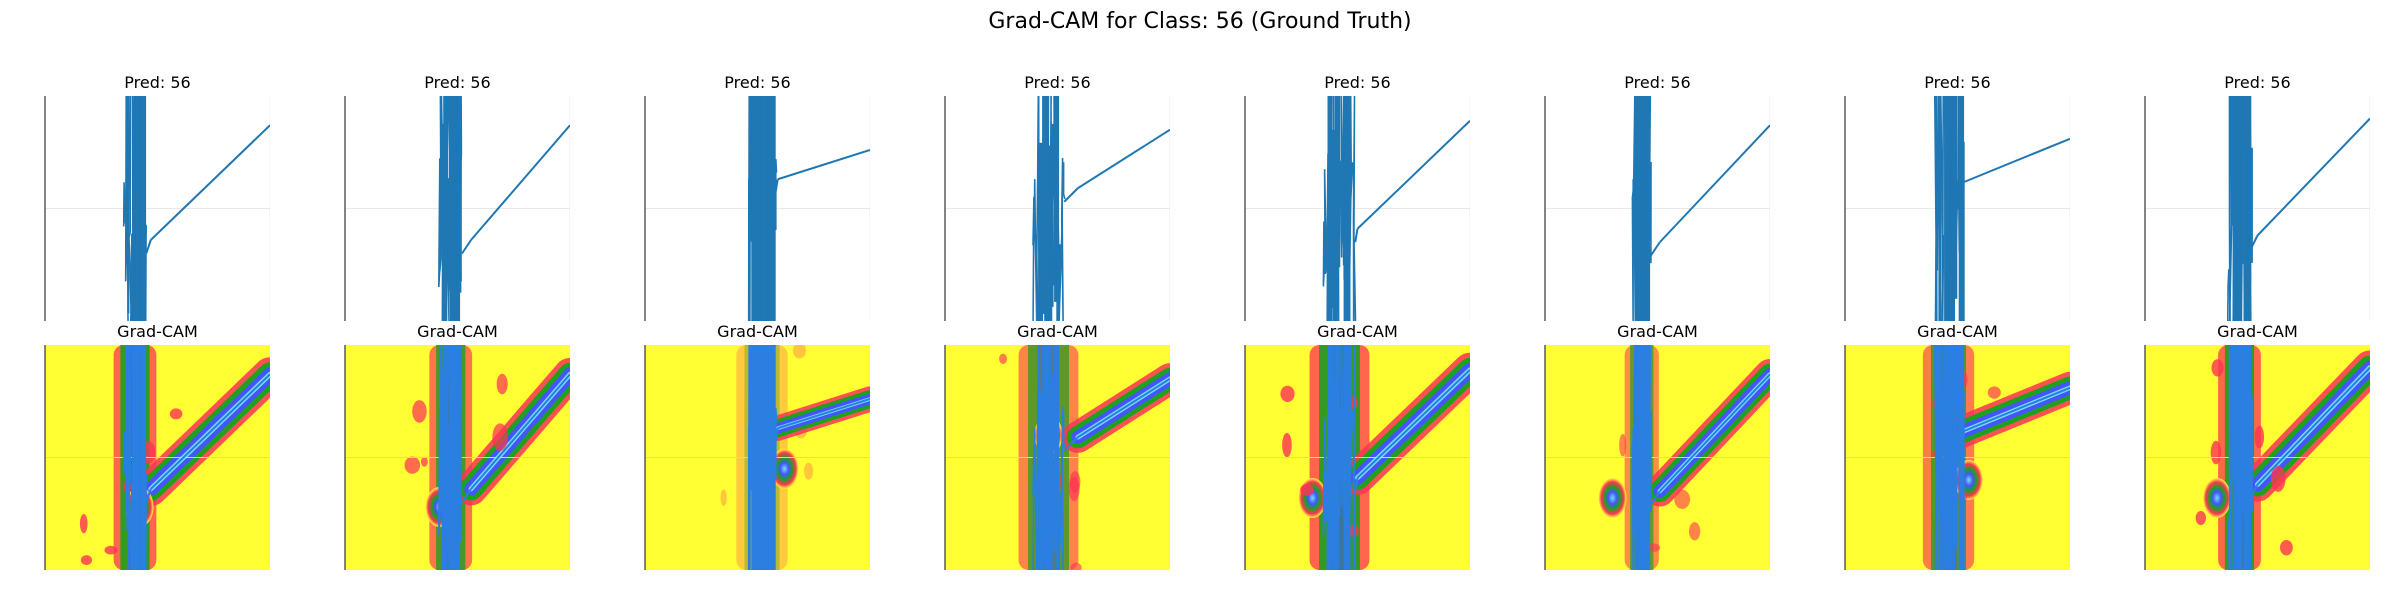  I want to click on gradcam-panel-7: Grad-CAM, so click(1957, 446).